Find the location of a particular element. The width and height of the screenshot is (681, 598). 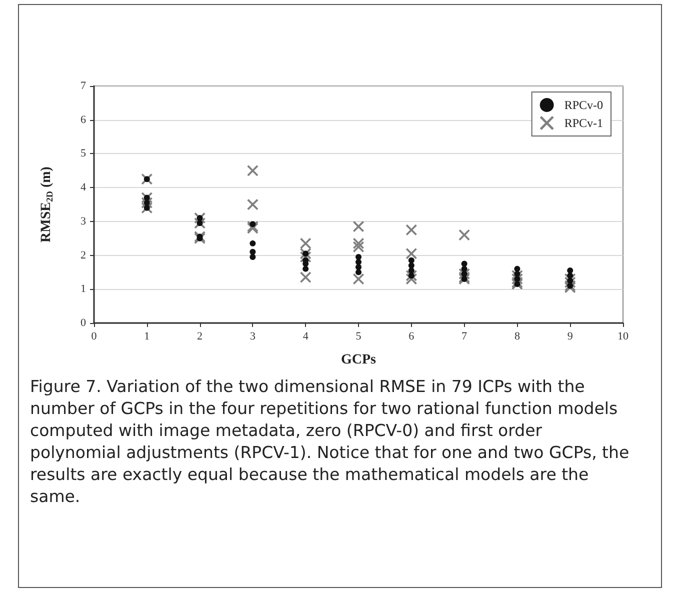

x-tick-label: 1 is located at coordinates (147, 336).